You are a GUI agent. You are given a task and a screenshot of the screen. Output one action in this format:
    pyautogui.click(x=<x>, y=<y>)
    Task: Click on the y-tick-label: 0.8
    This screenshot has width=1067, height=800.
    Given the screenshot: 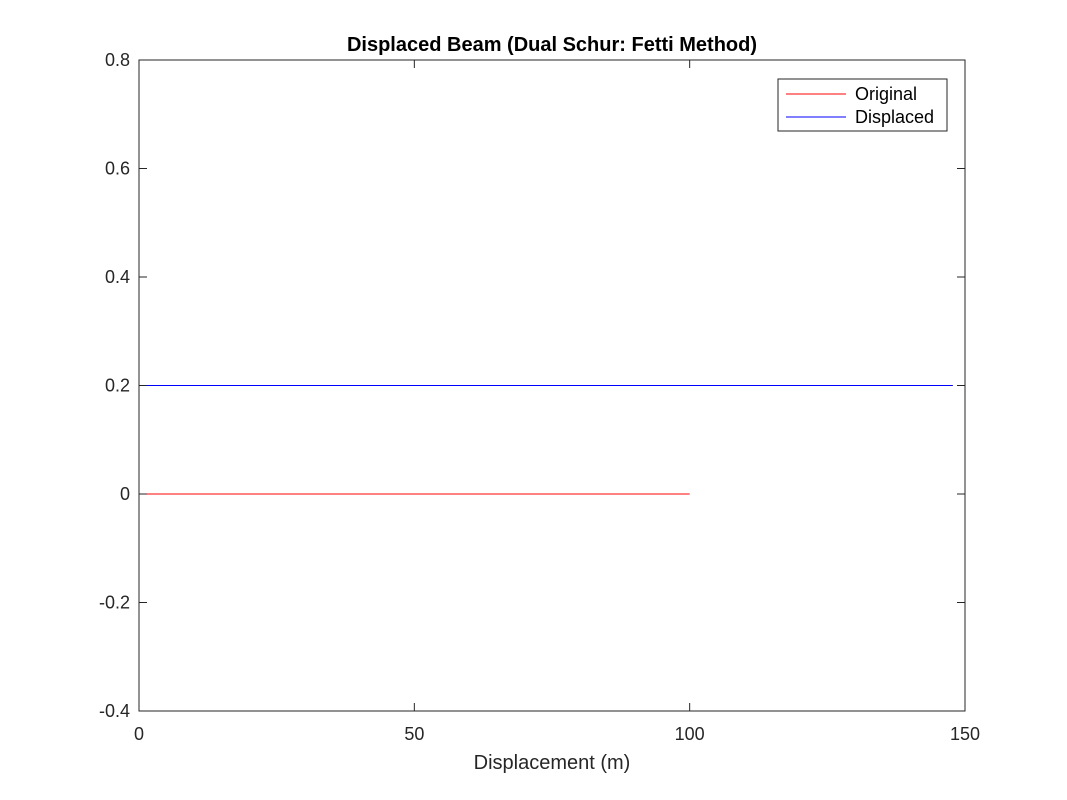 What is the action you would take?
    pyautogui.click(x=117, y=60)
    